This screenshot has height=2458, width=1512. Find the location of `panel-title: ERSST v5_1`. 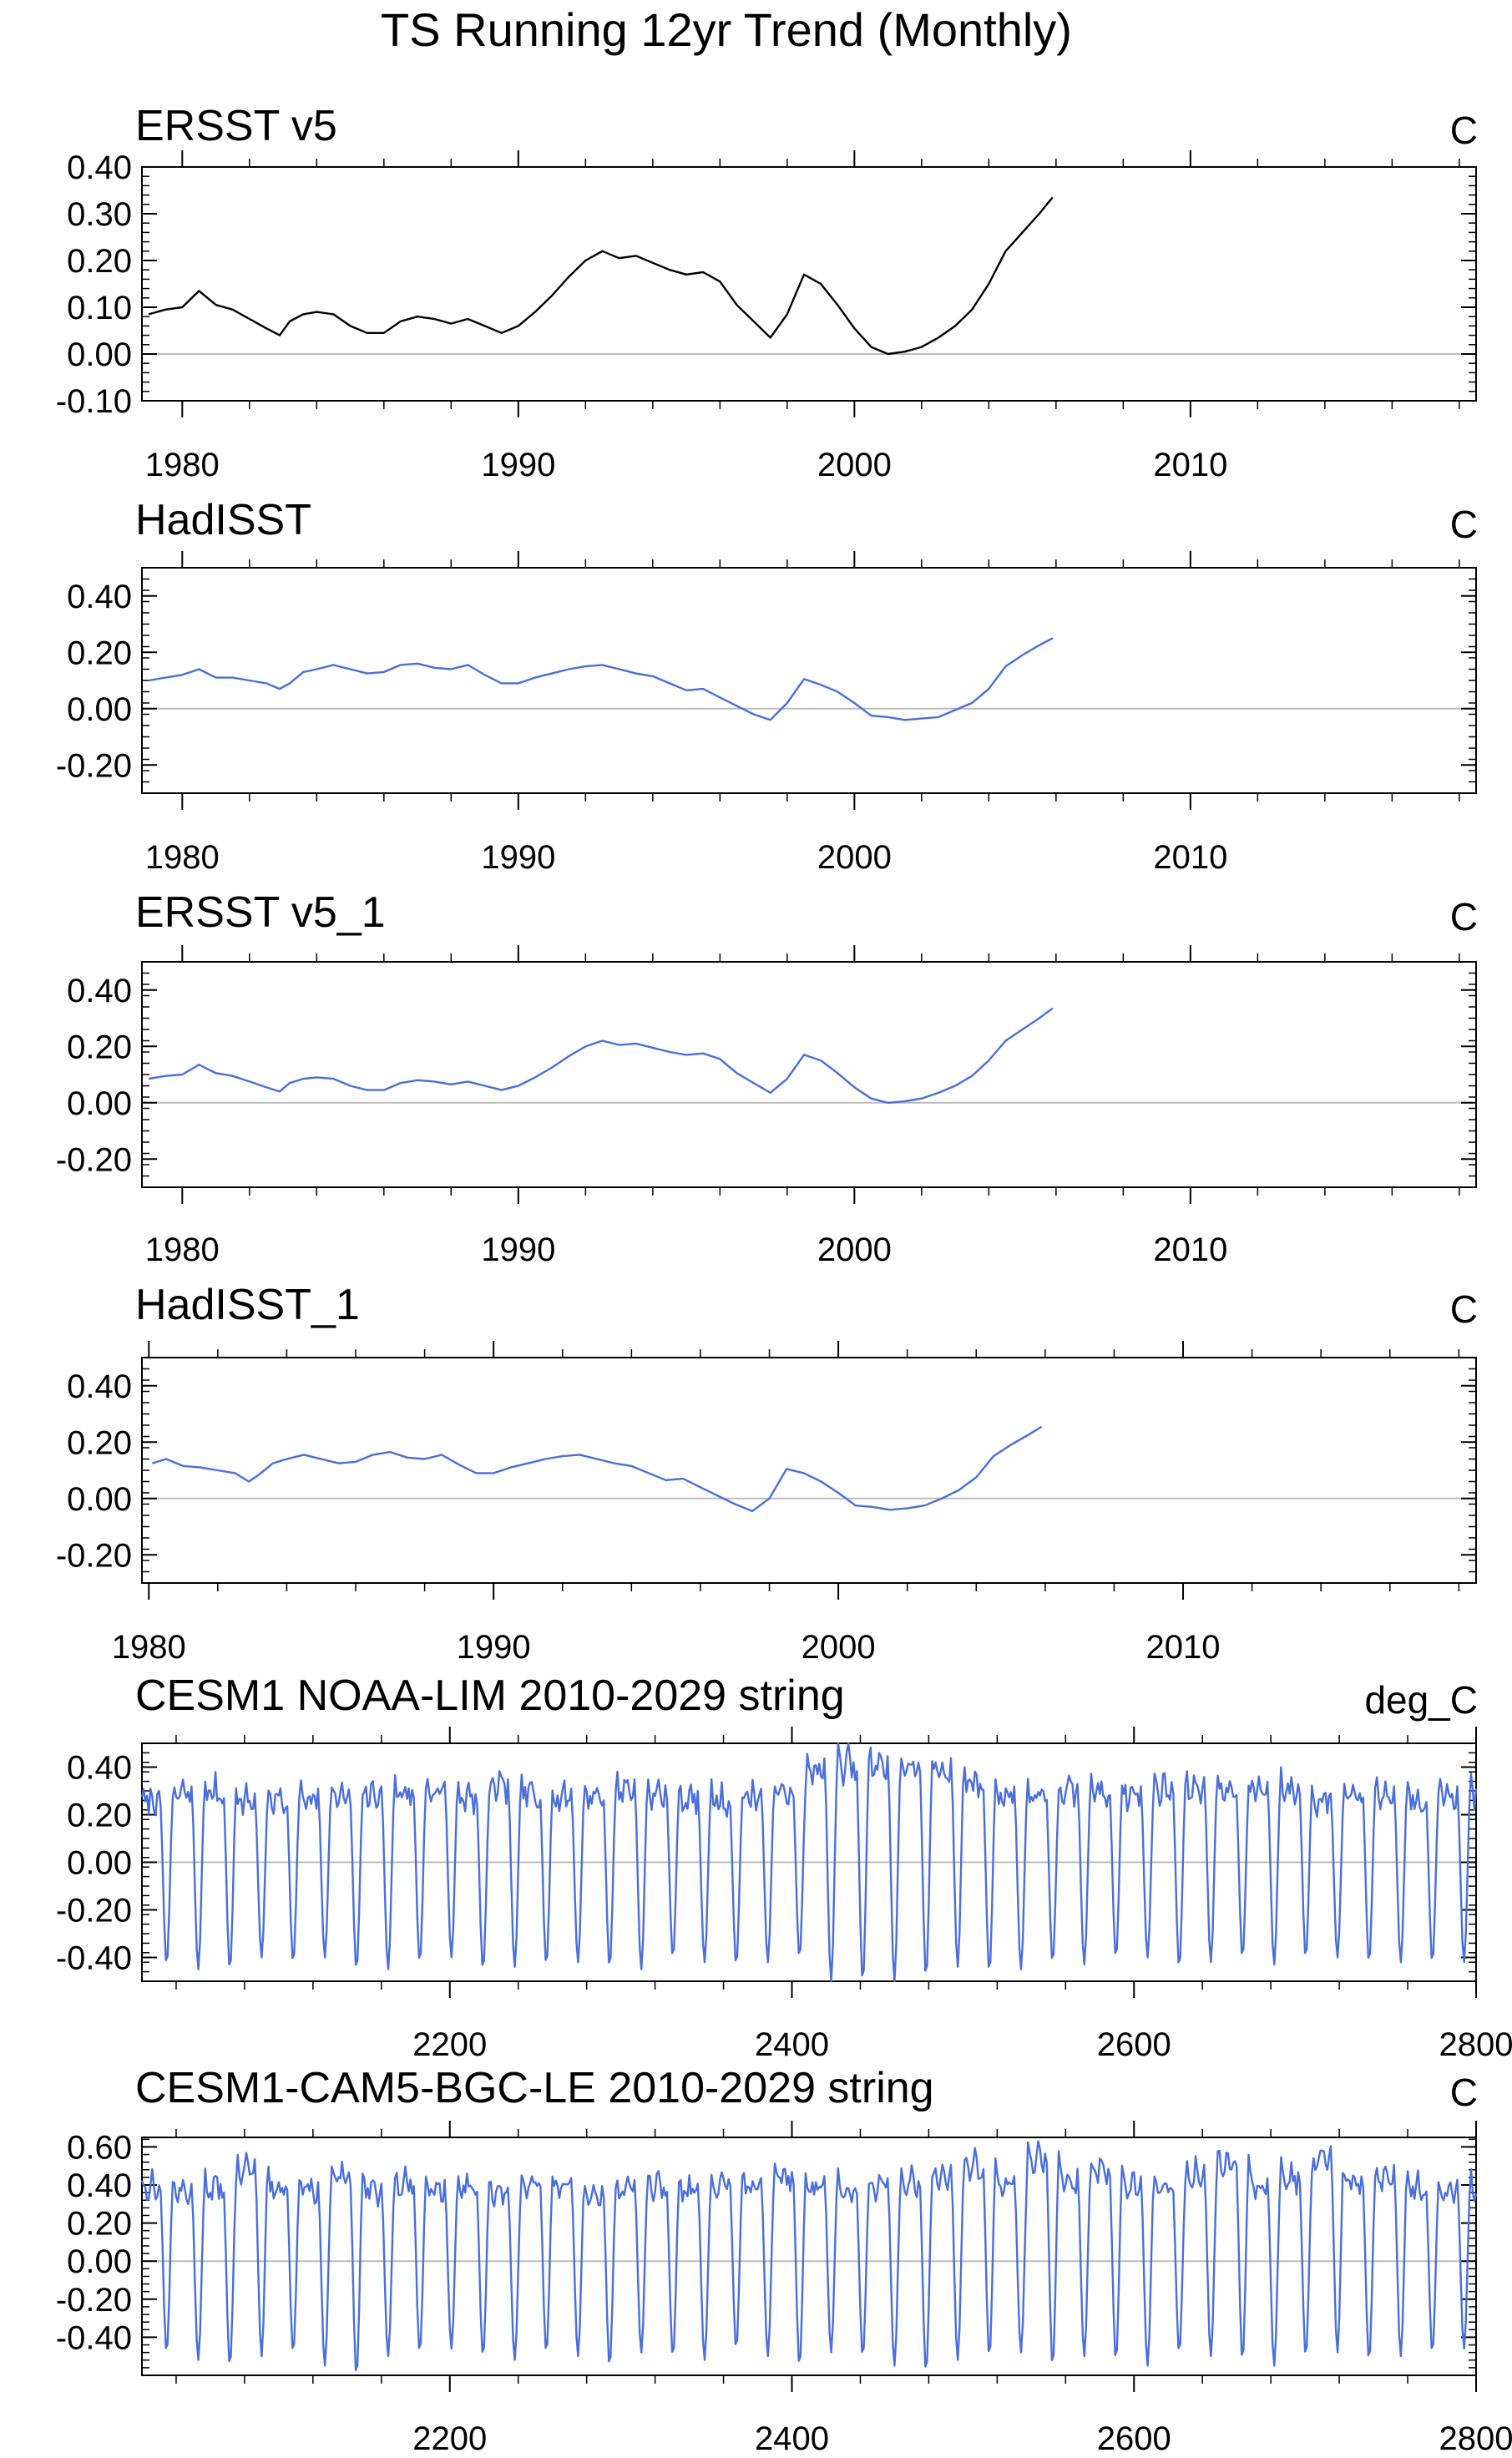

panel-title: ERSST v5_1 is located at coordinates (260, 912).